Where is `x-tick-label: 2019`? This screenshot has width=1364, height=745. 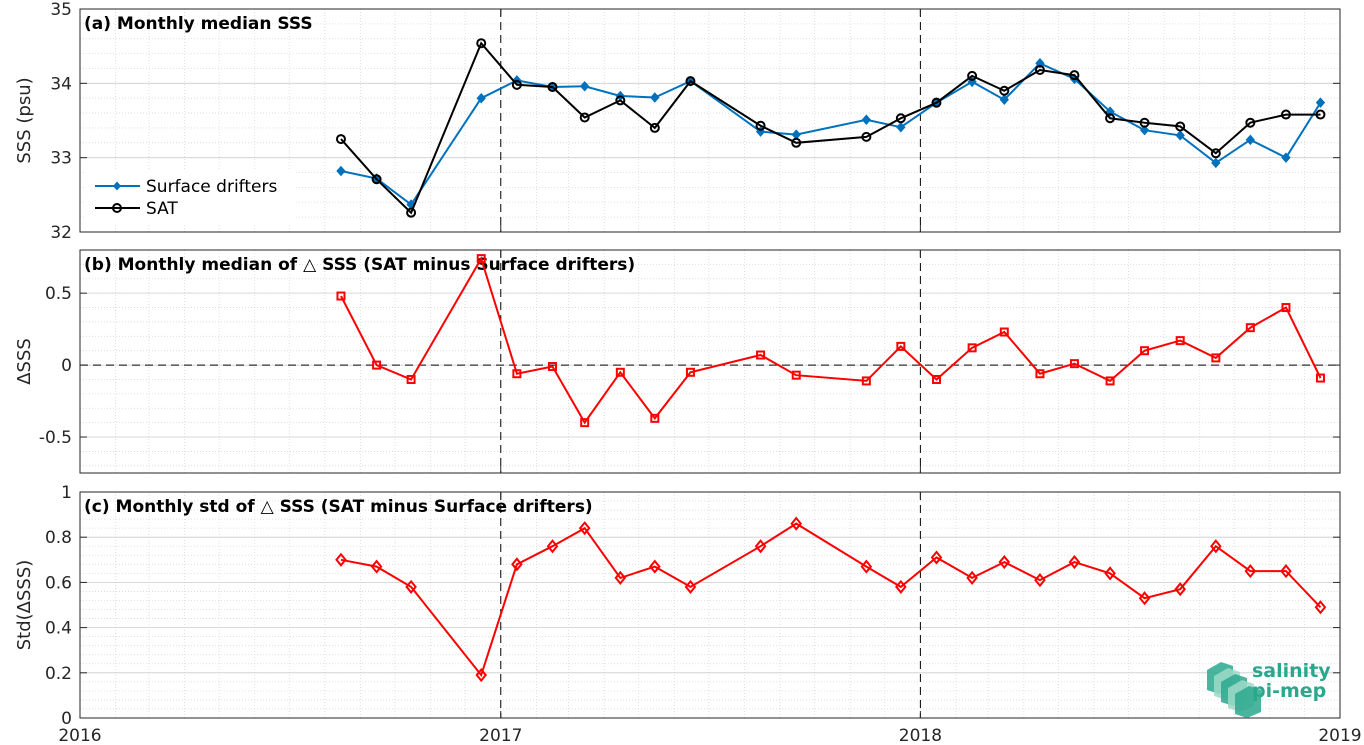 x-tick-label: 2019 is located at coordinates (1339, 735).